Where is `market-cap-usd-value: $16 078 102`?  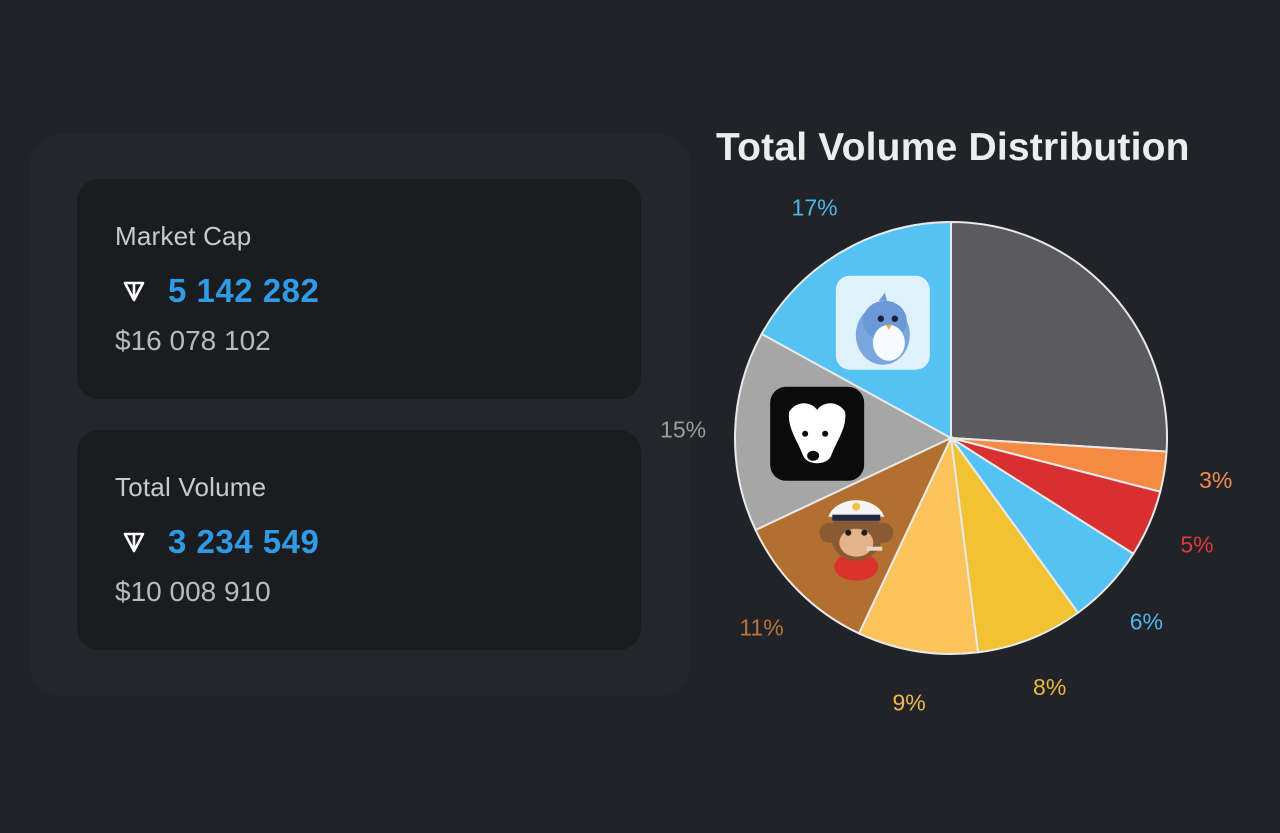 market-cap-usd-value: $16 078 102 is located at coordinates (193, 340).